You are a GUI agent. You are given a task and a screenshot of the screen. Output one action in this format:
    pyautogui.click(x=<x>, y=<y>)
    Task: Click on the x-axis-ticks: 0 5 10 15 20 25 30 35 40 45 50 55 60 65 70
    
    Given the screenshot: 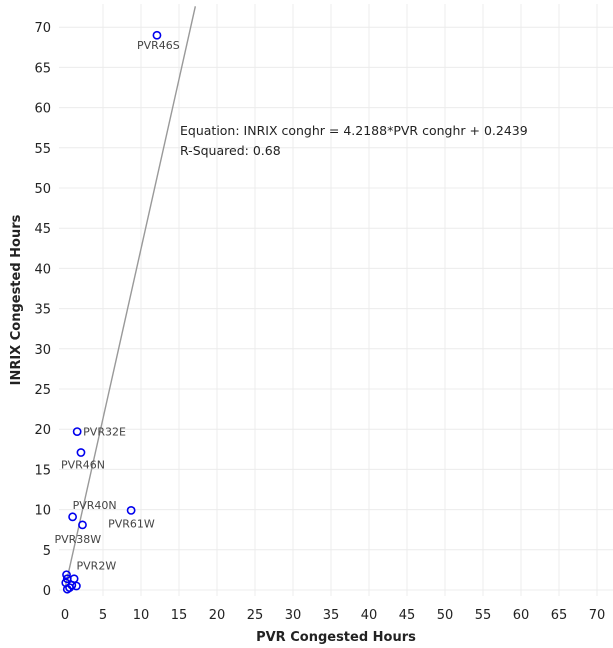 What is the action you would take?
    pyautogui.click(x=333, y=615)
    